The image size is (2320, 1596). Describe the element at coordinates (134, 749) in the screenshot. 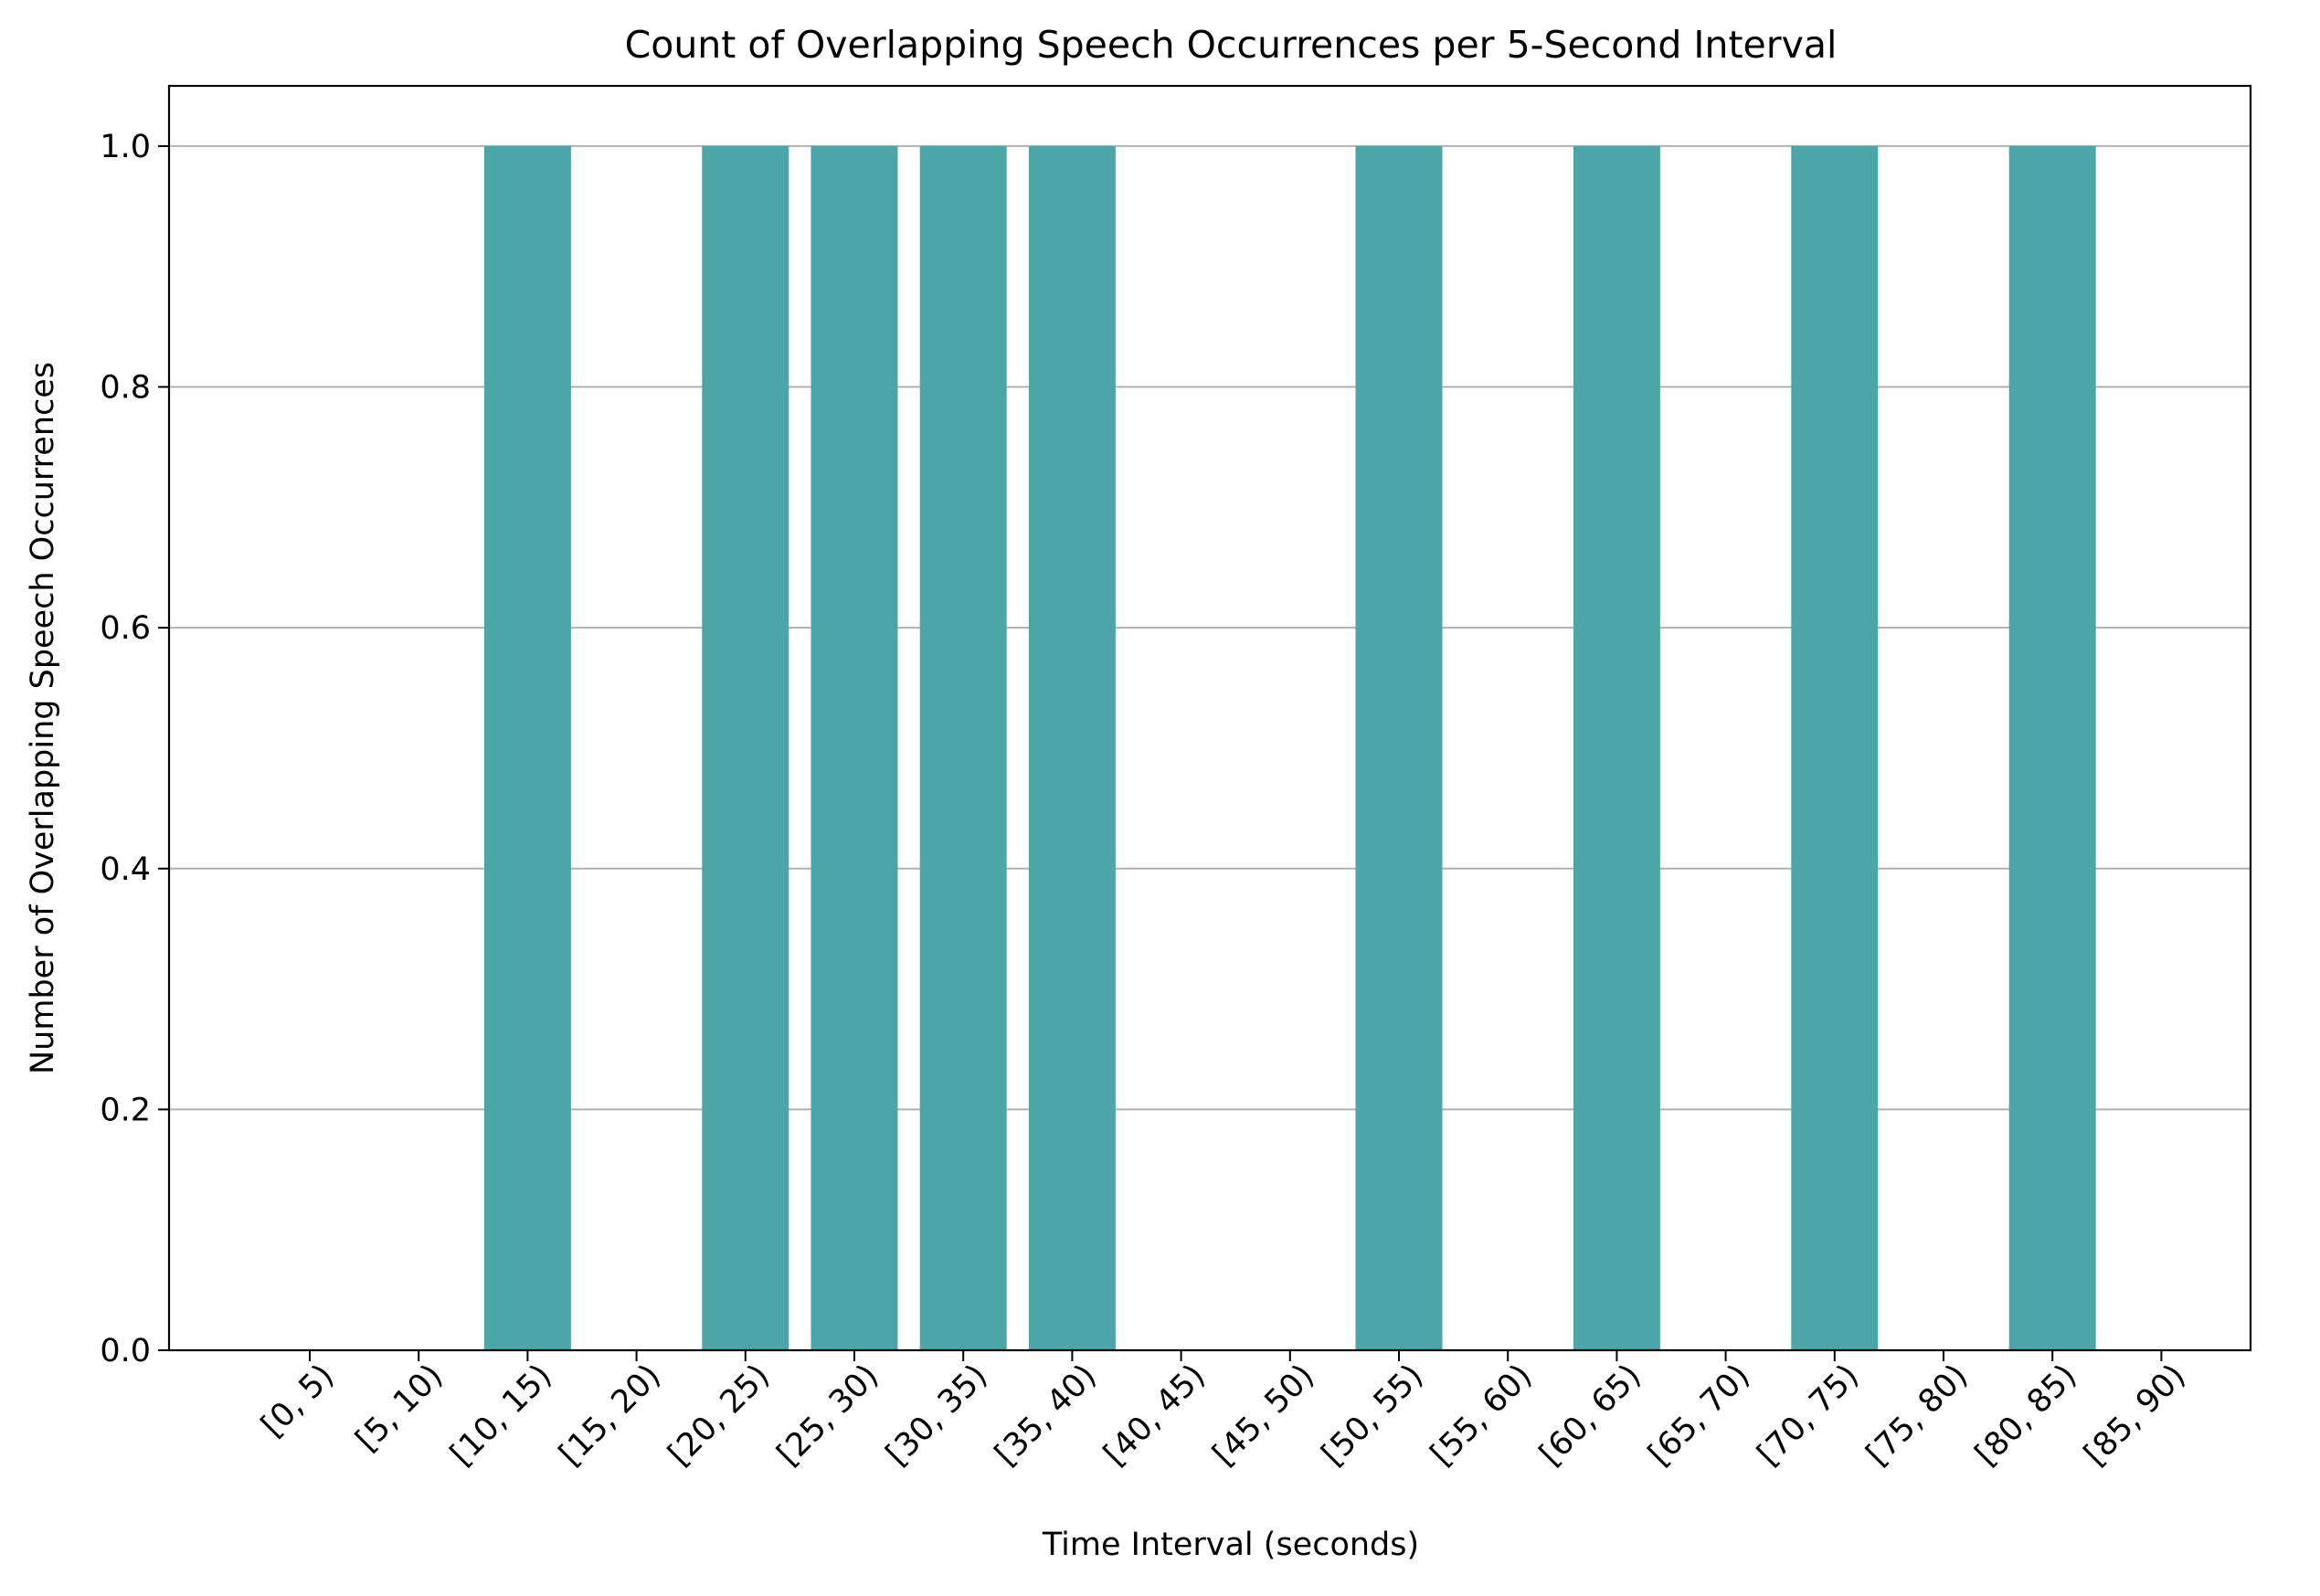

I see `y-axis: 0.0 0.2 0.4 0.6 0.8 1.0` at that location.